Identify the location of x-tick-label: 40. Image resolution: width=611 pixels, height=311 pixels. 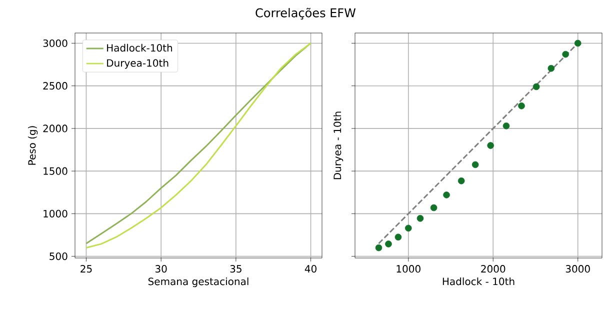
(310, 269).